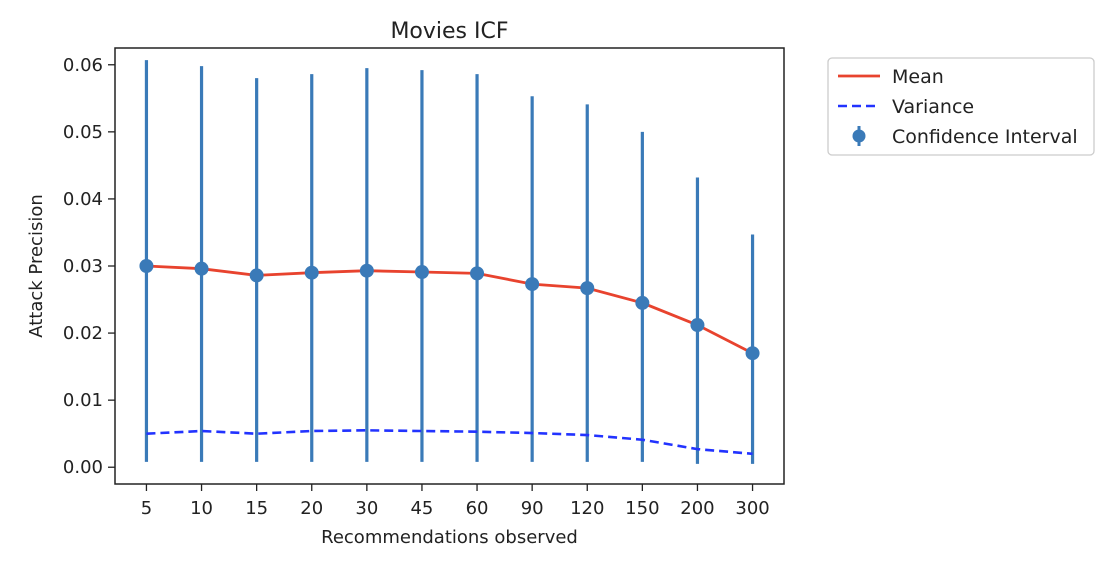  What do you see at coordinates (587, 508) in the screenshot?
I see `x-tick-label: 120` at bounding box center [587, 508].